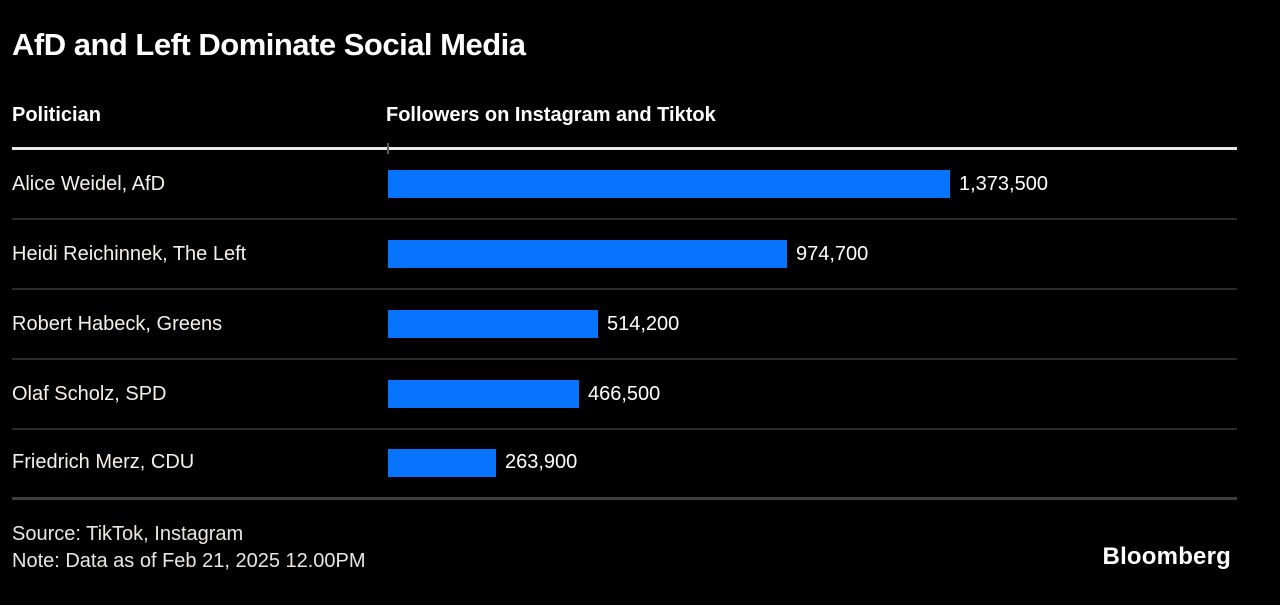 This screenshot has width=1280, height=605. I want to click on value-label: 1,373,500, so click(1003, 183).